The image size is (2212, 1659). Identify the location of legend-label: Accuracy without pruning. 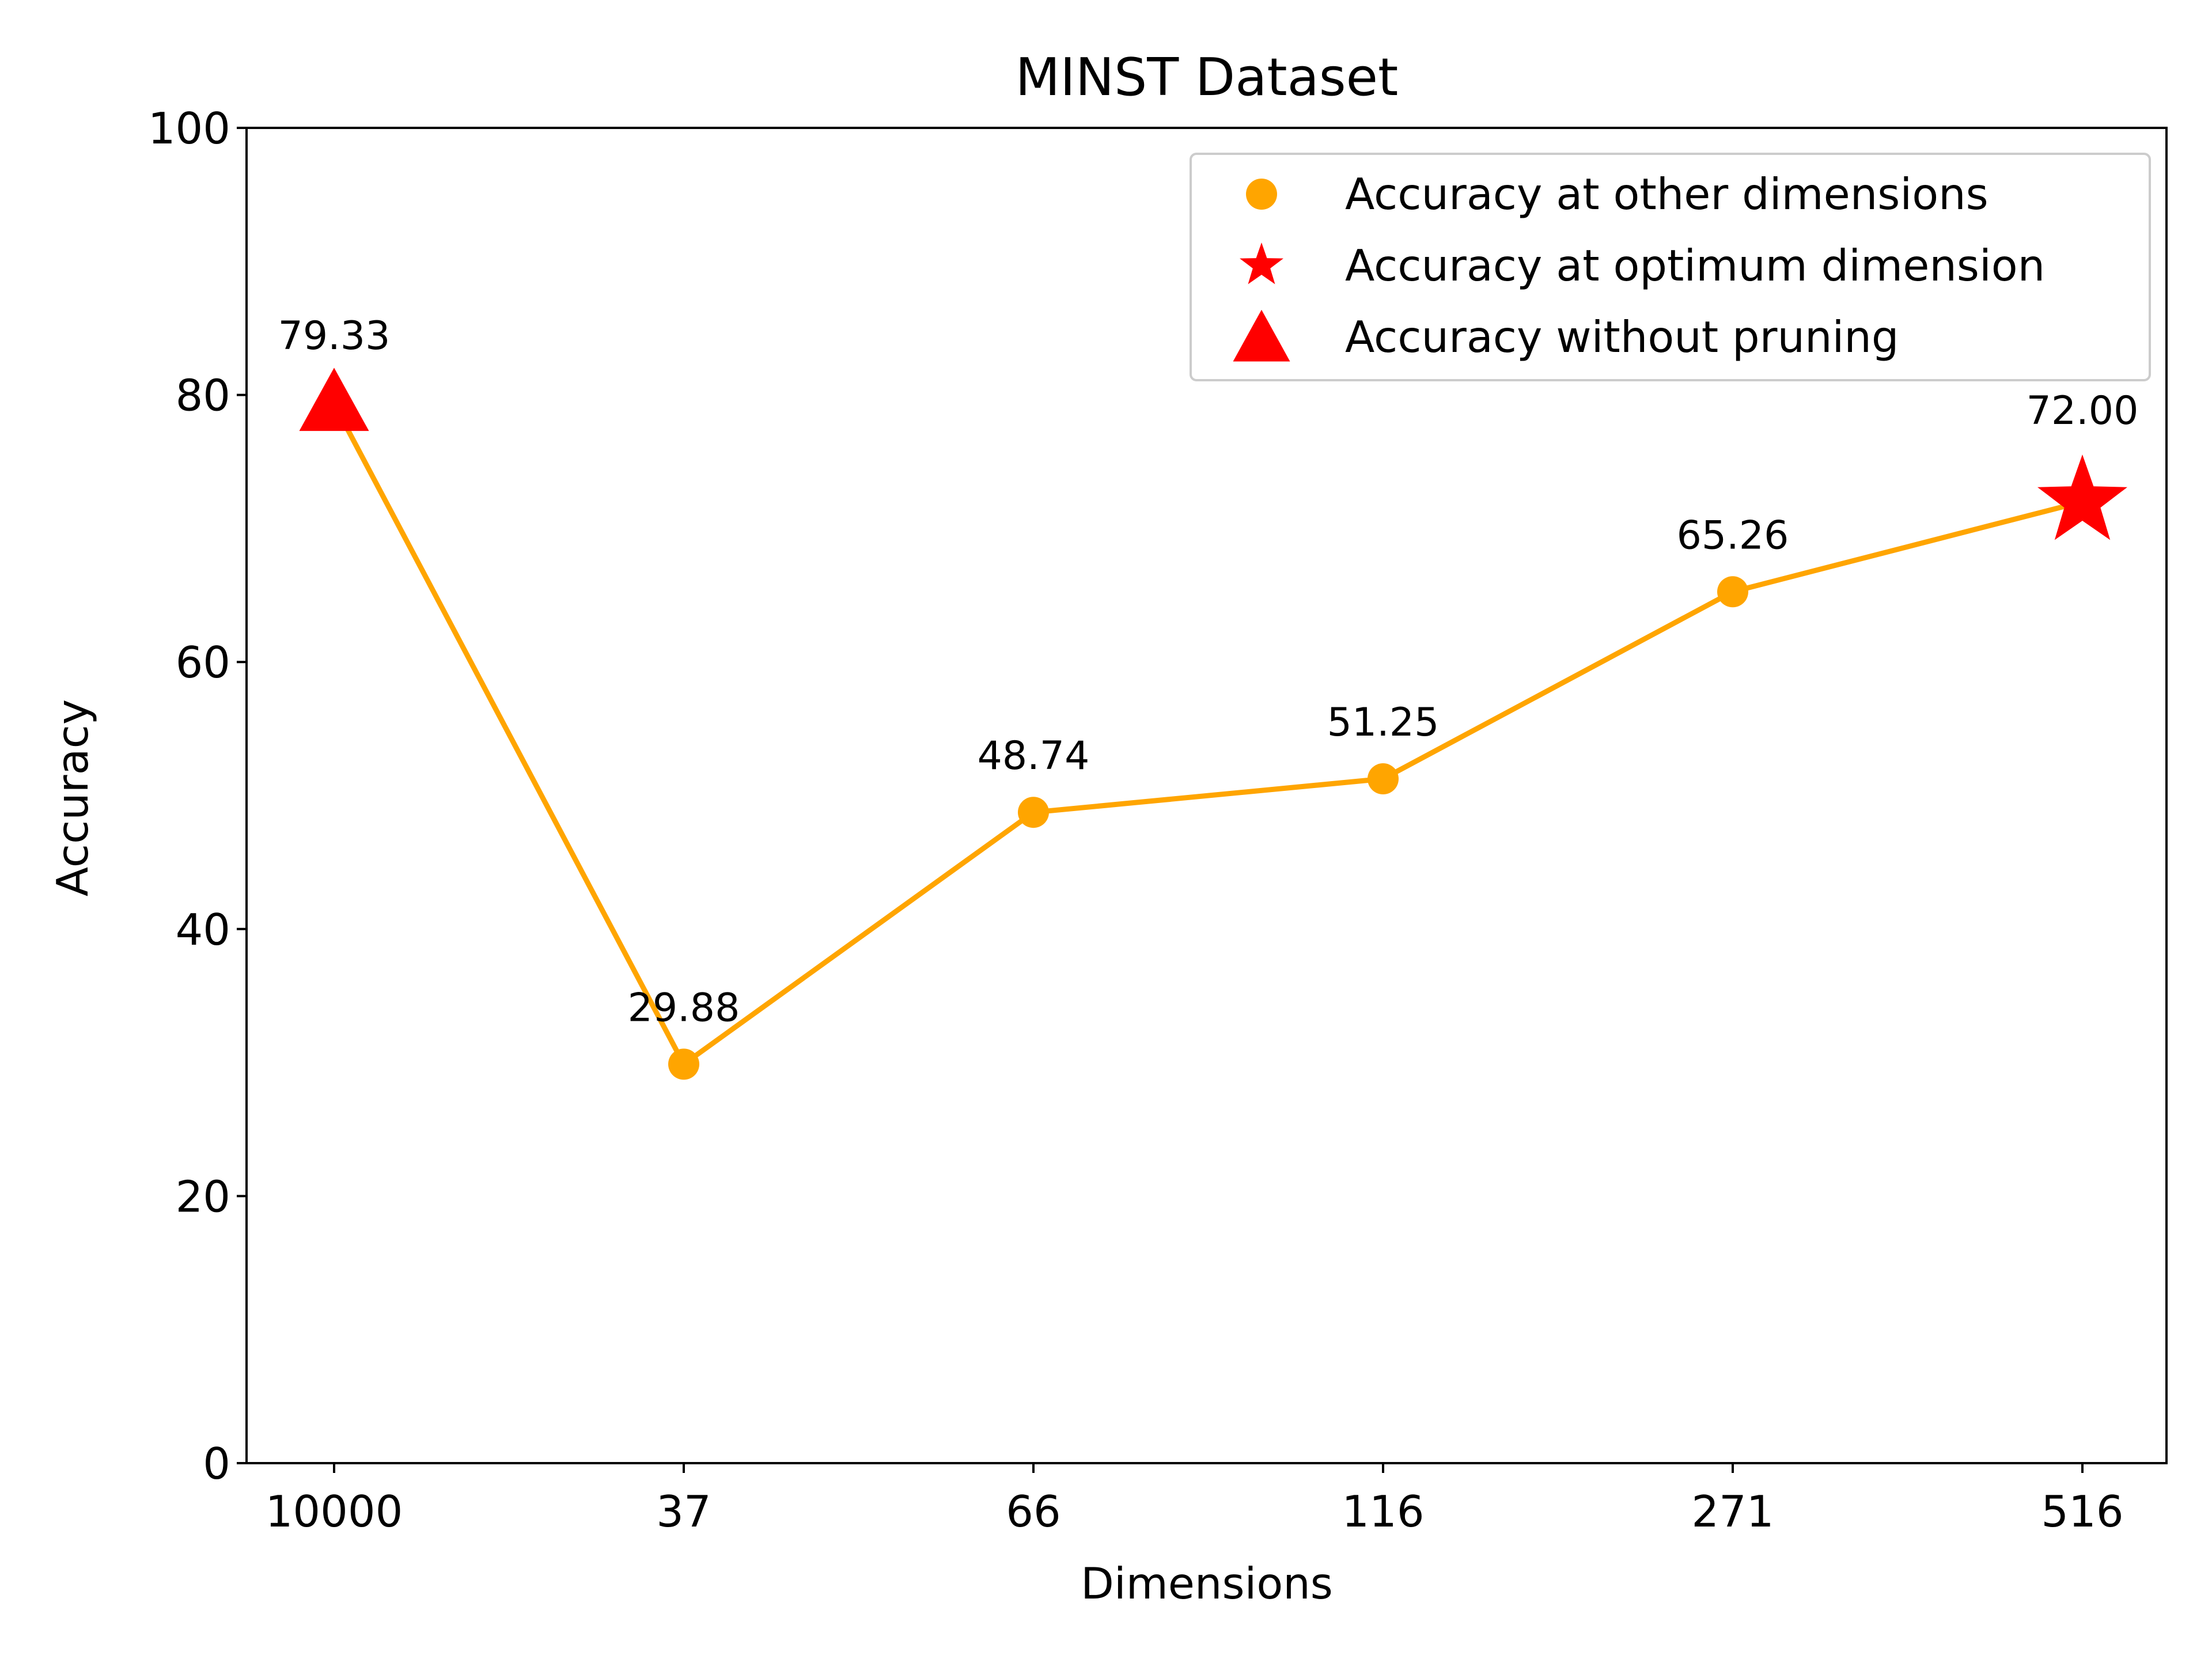
(1622, 337).